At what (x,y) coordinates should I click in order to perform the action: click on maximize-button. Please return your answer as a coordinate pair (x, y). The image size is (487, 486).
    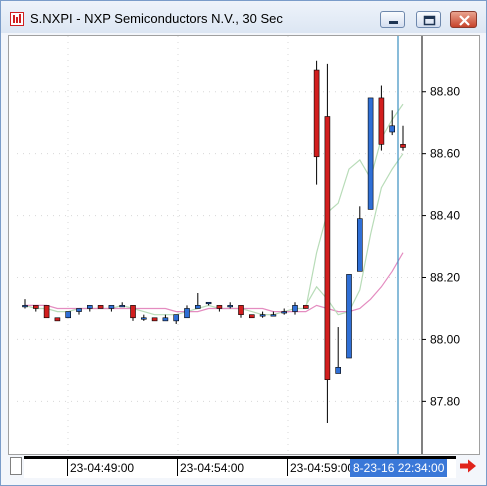
    Looking at the image, I should click on (428, 19).